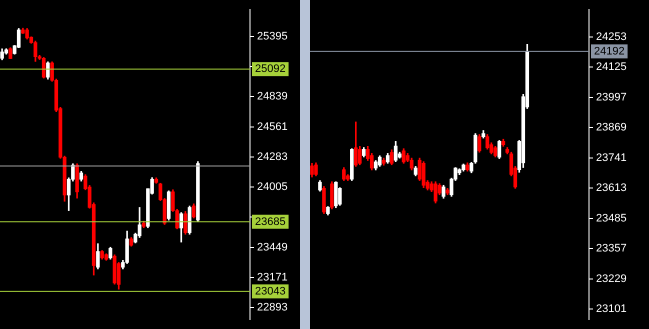 The height and width of the screenshot is (329, 649). What do you see at coordinates (272, 187) in the screenshot?
I see `y-tick-label: 24005` at bounding box center [272, 187].